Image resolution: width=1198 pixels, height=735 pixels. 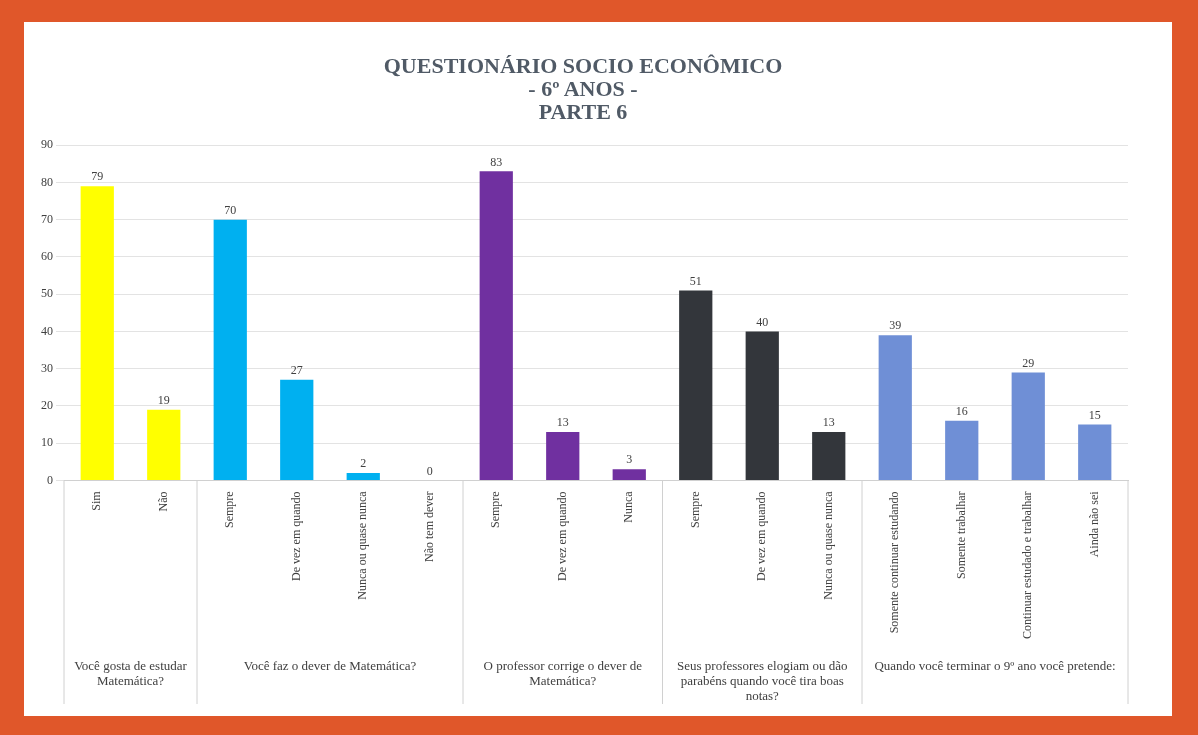 I want to click on x-tick-label: Não, so click(x=162, y=501).